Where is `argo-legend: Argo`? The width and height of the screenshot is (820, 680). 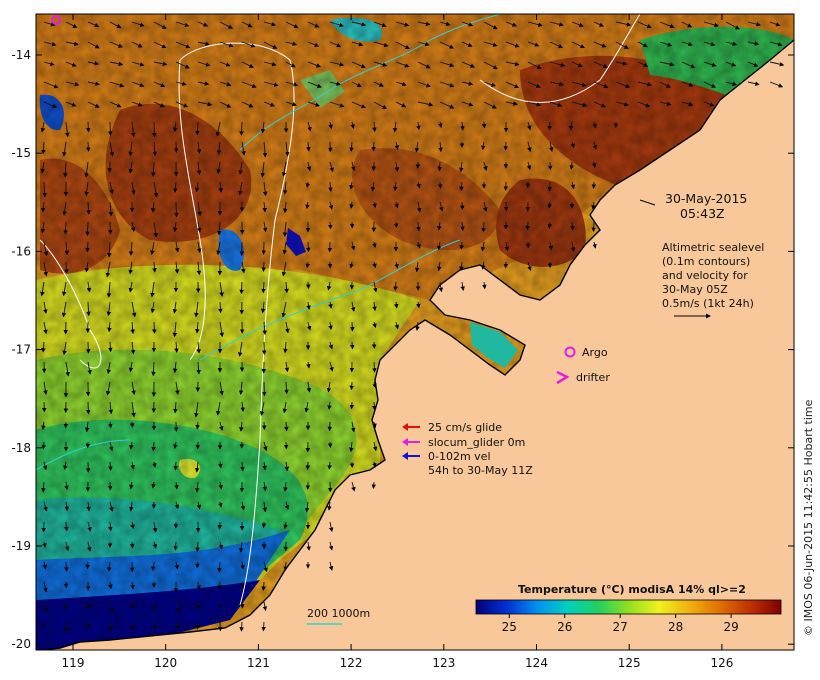 argo-legend: Argo is located at coordinates (586, 352).